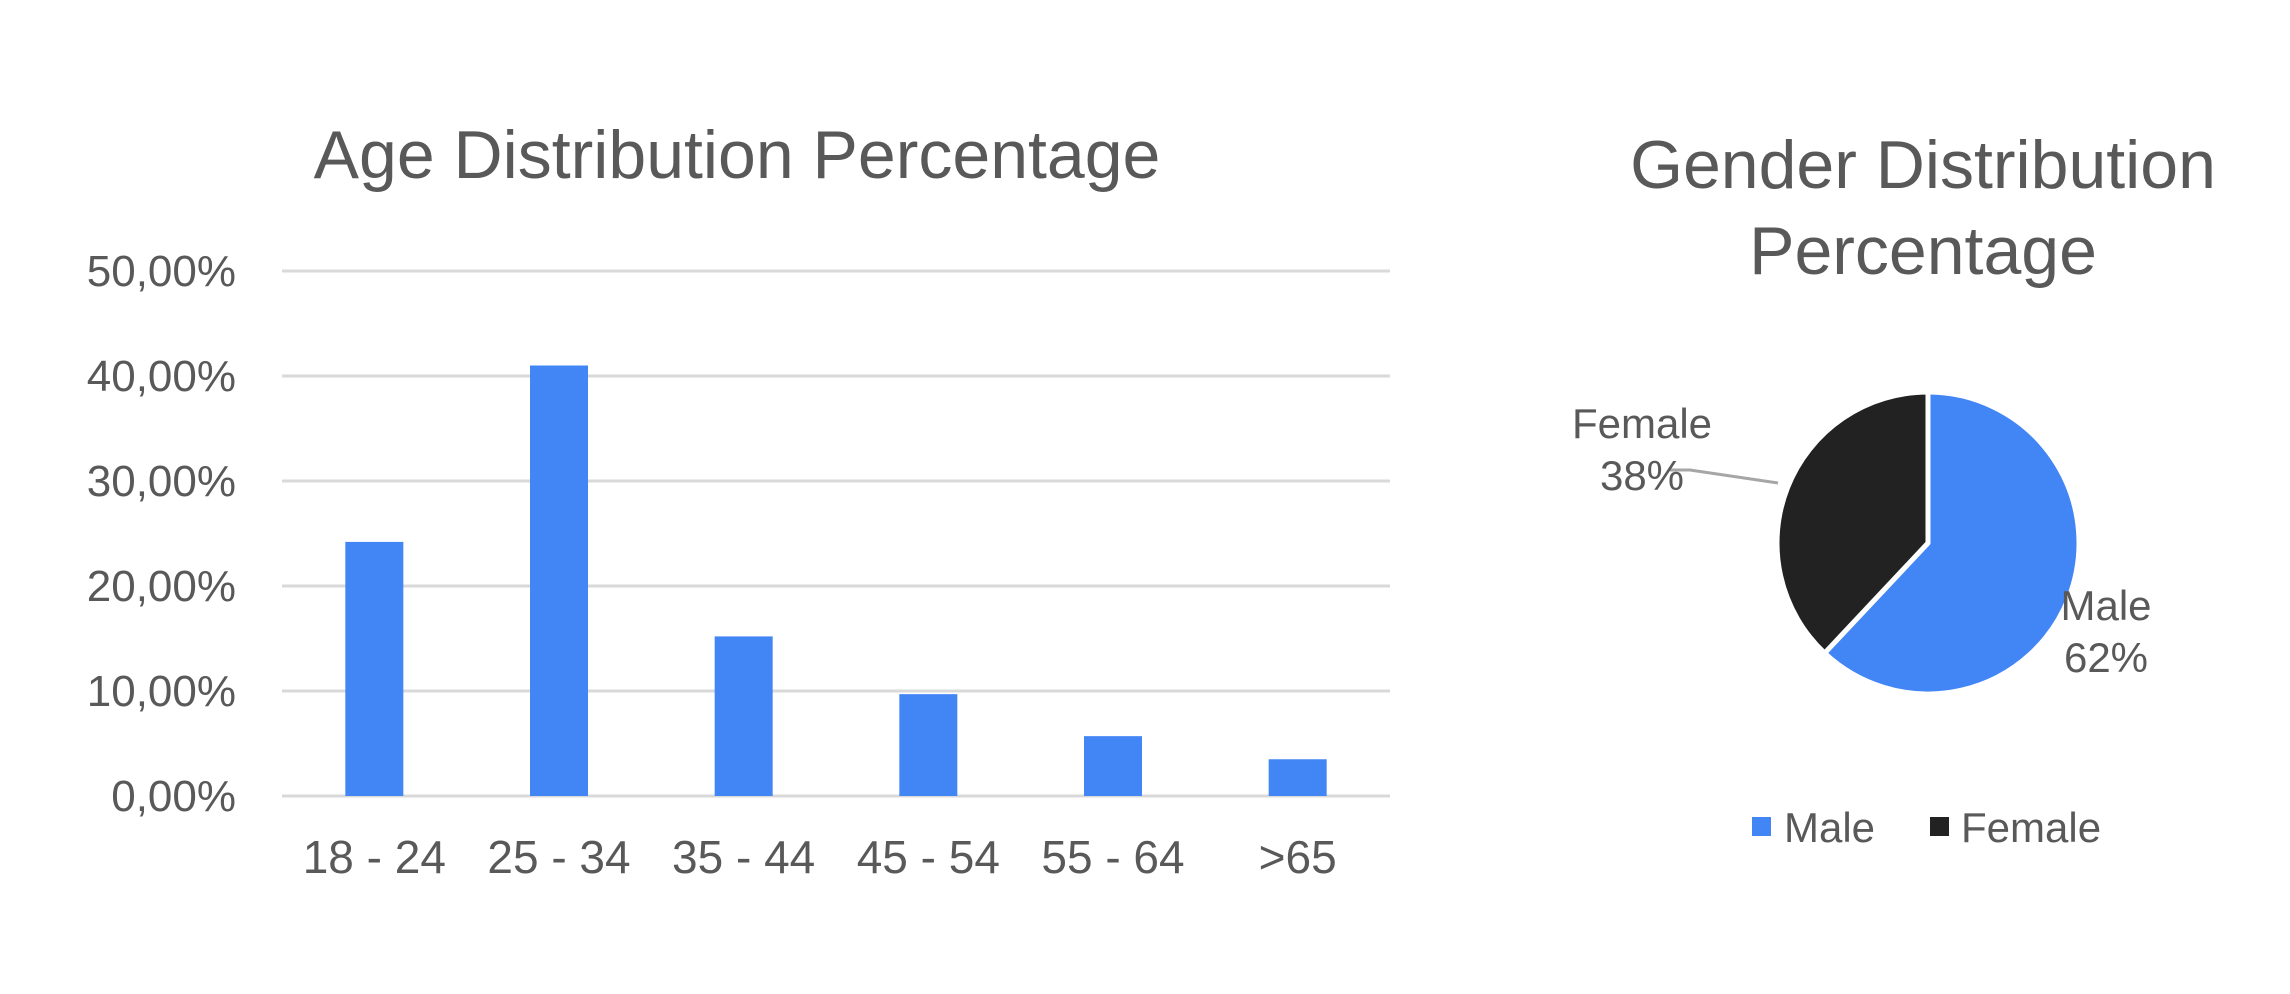 The height and width of the screenshot is (994, 2290). I want to click on legend-swatch-female, so click(1939, 826).